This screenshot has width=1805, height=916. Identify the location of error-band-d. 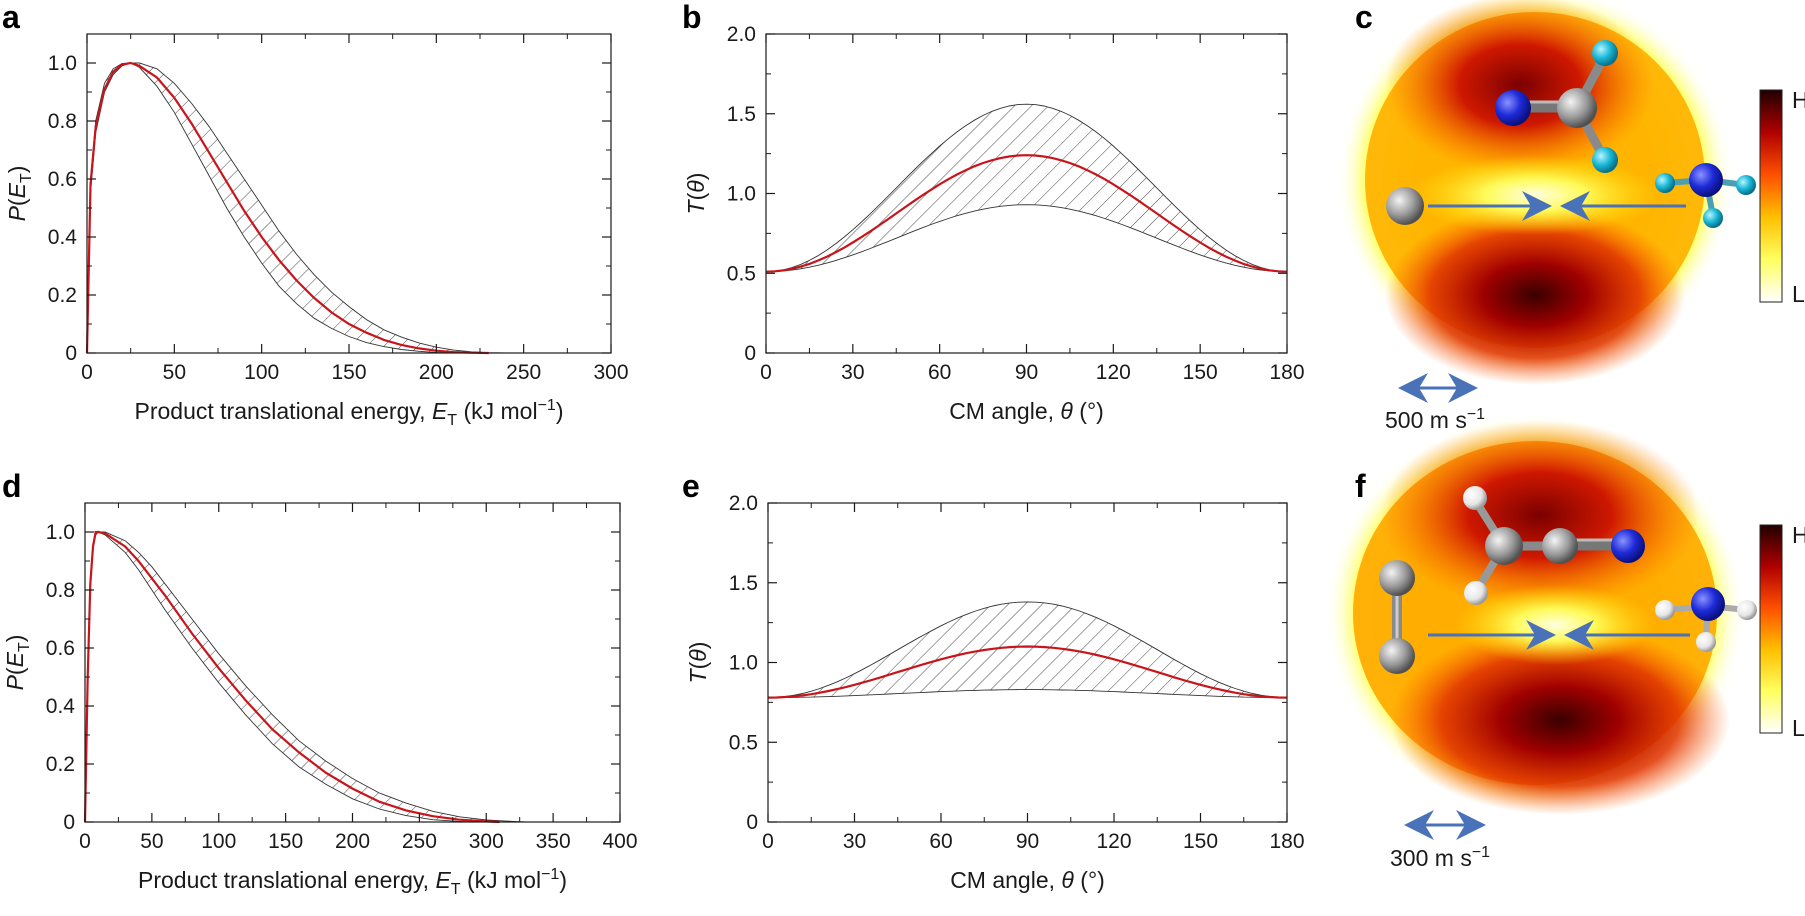
(306, 677).